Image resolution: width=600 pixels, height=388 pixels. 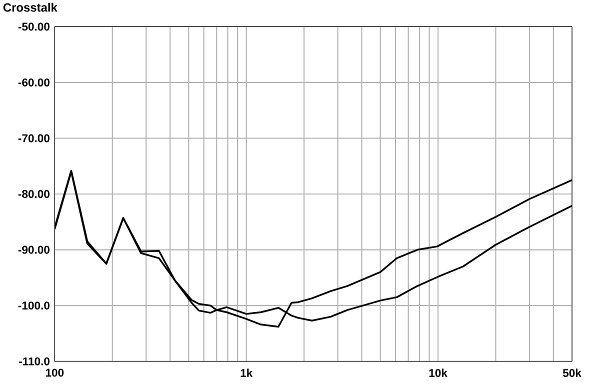 I want to click on y-tick-label: -90.00, so click(x=34, y=250).